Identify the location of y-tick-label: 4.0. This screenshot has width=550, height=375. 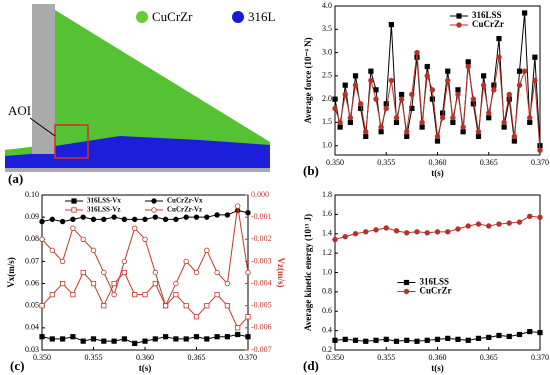
(327, 5).